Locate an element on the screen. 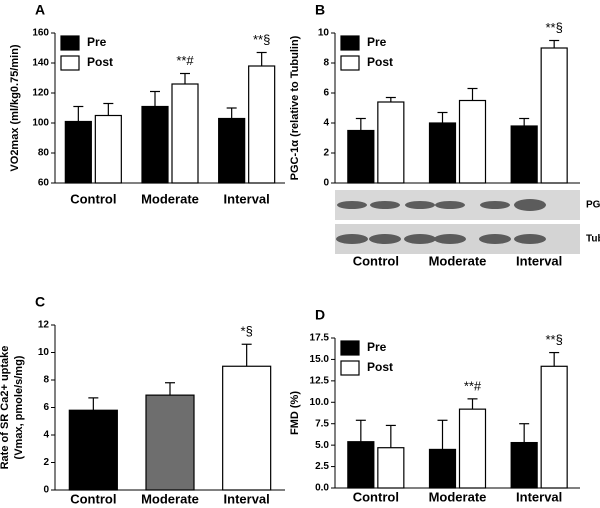 The height and width of the screenshot is (508, 600). blot-label: PGC1 is located at coordinates (593, 205).